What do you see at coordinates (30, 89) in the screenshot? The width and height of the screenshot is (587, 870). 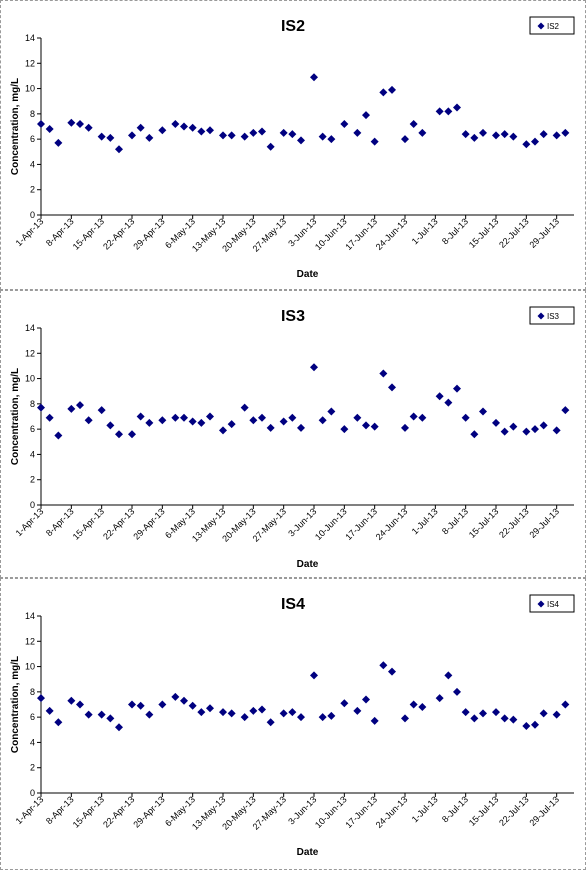 I see `y-tick-label: 10` at bounding box center [30, 89].